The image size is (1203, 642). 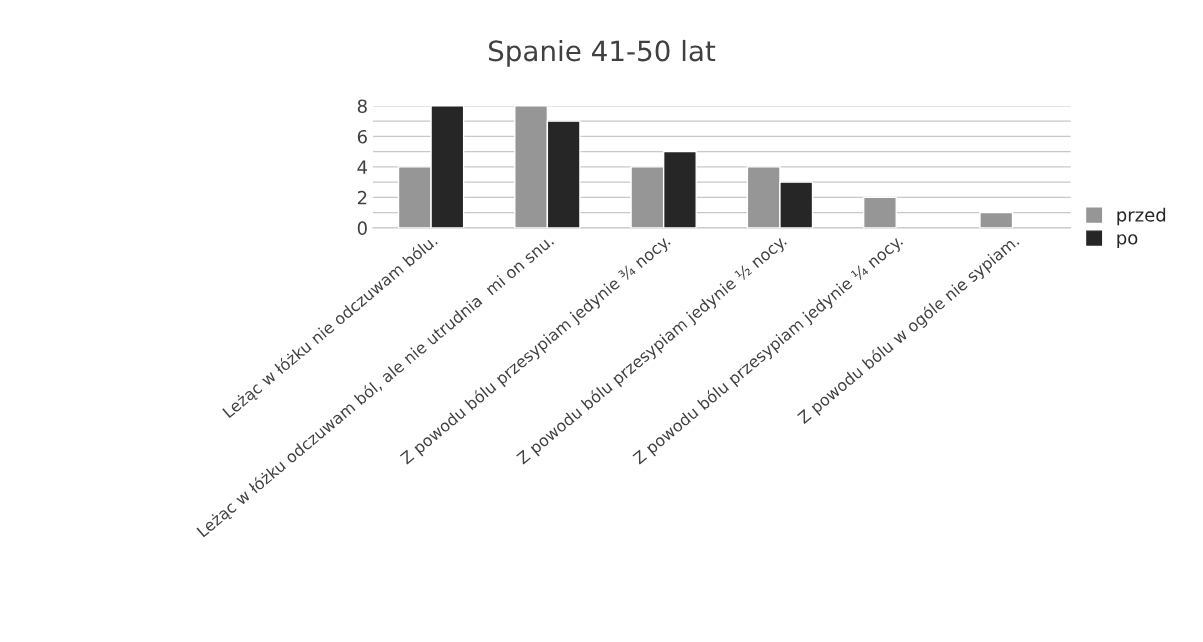 I want to click on y-tick-label: 2, so click(x=362, y=197).